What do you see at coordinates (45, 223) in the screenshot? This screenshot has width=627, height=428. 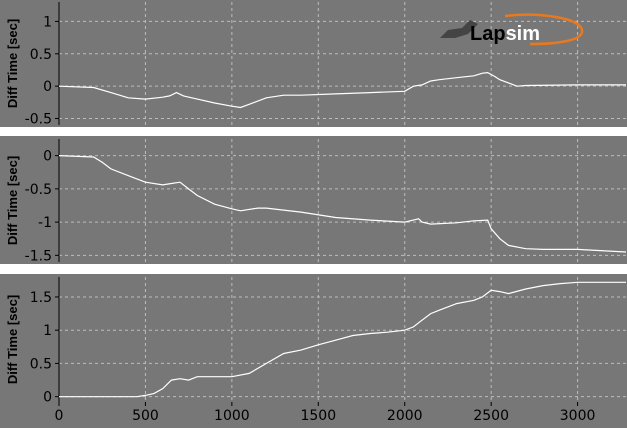 I see `y-tick-label: -1` at bounding box center [45, 223].